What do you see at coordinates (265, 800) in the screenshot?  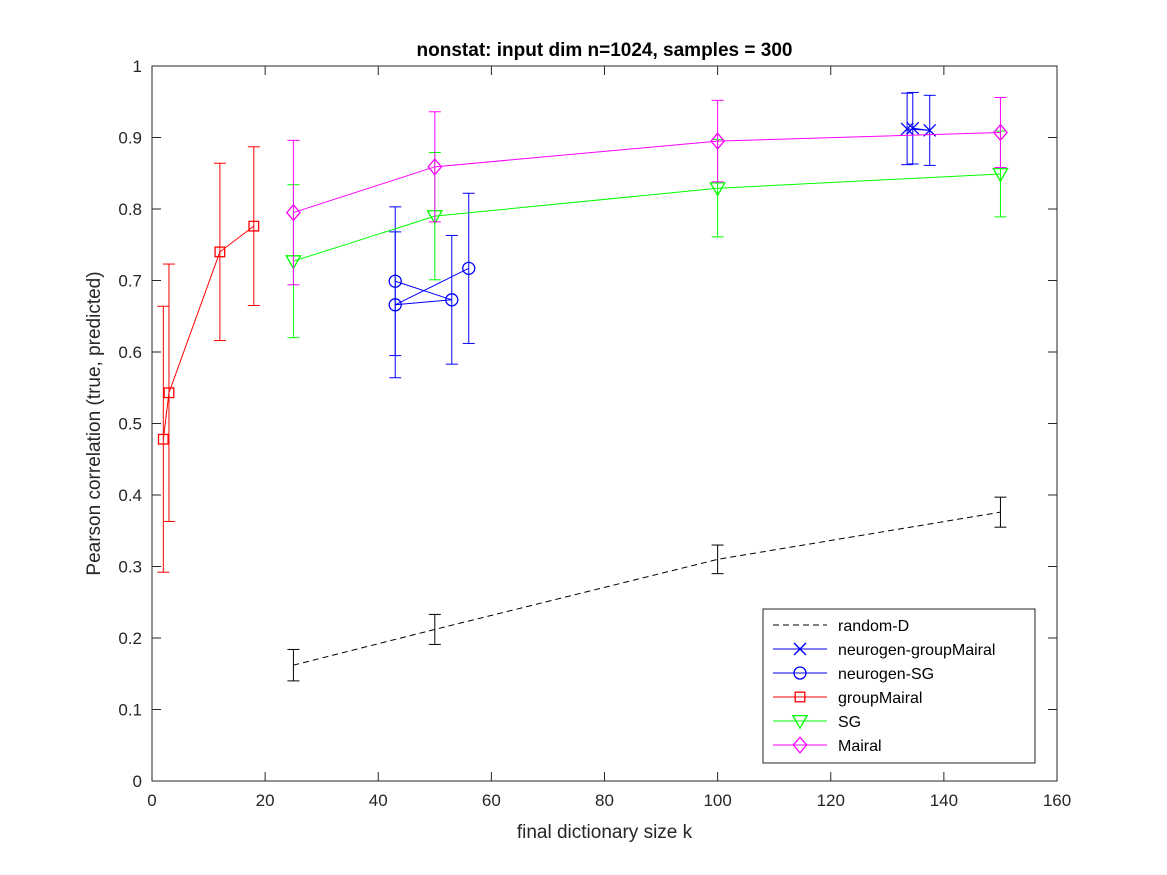 I see `x-tick-label: 20` at bounding box center [265, 800].